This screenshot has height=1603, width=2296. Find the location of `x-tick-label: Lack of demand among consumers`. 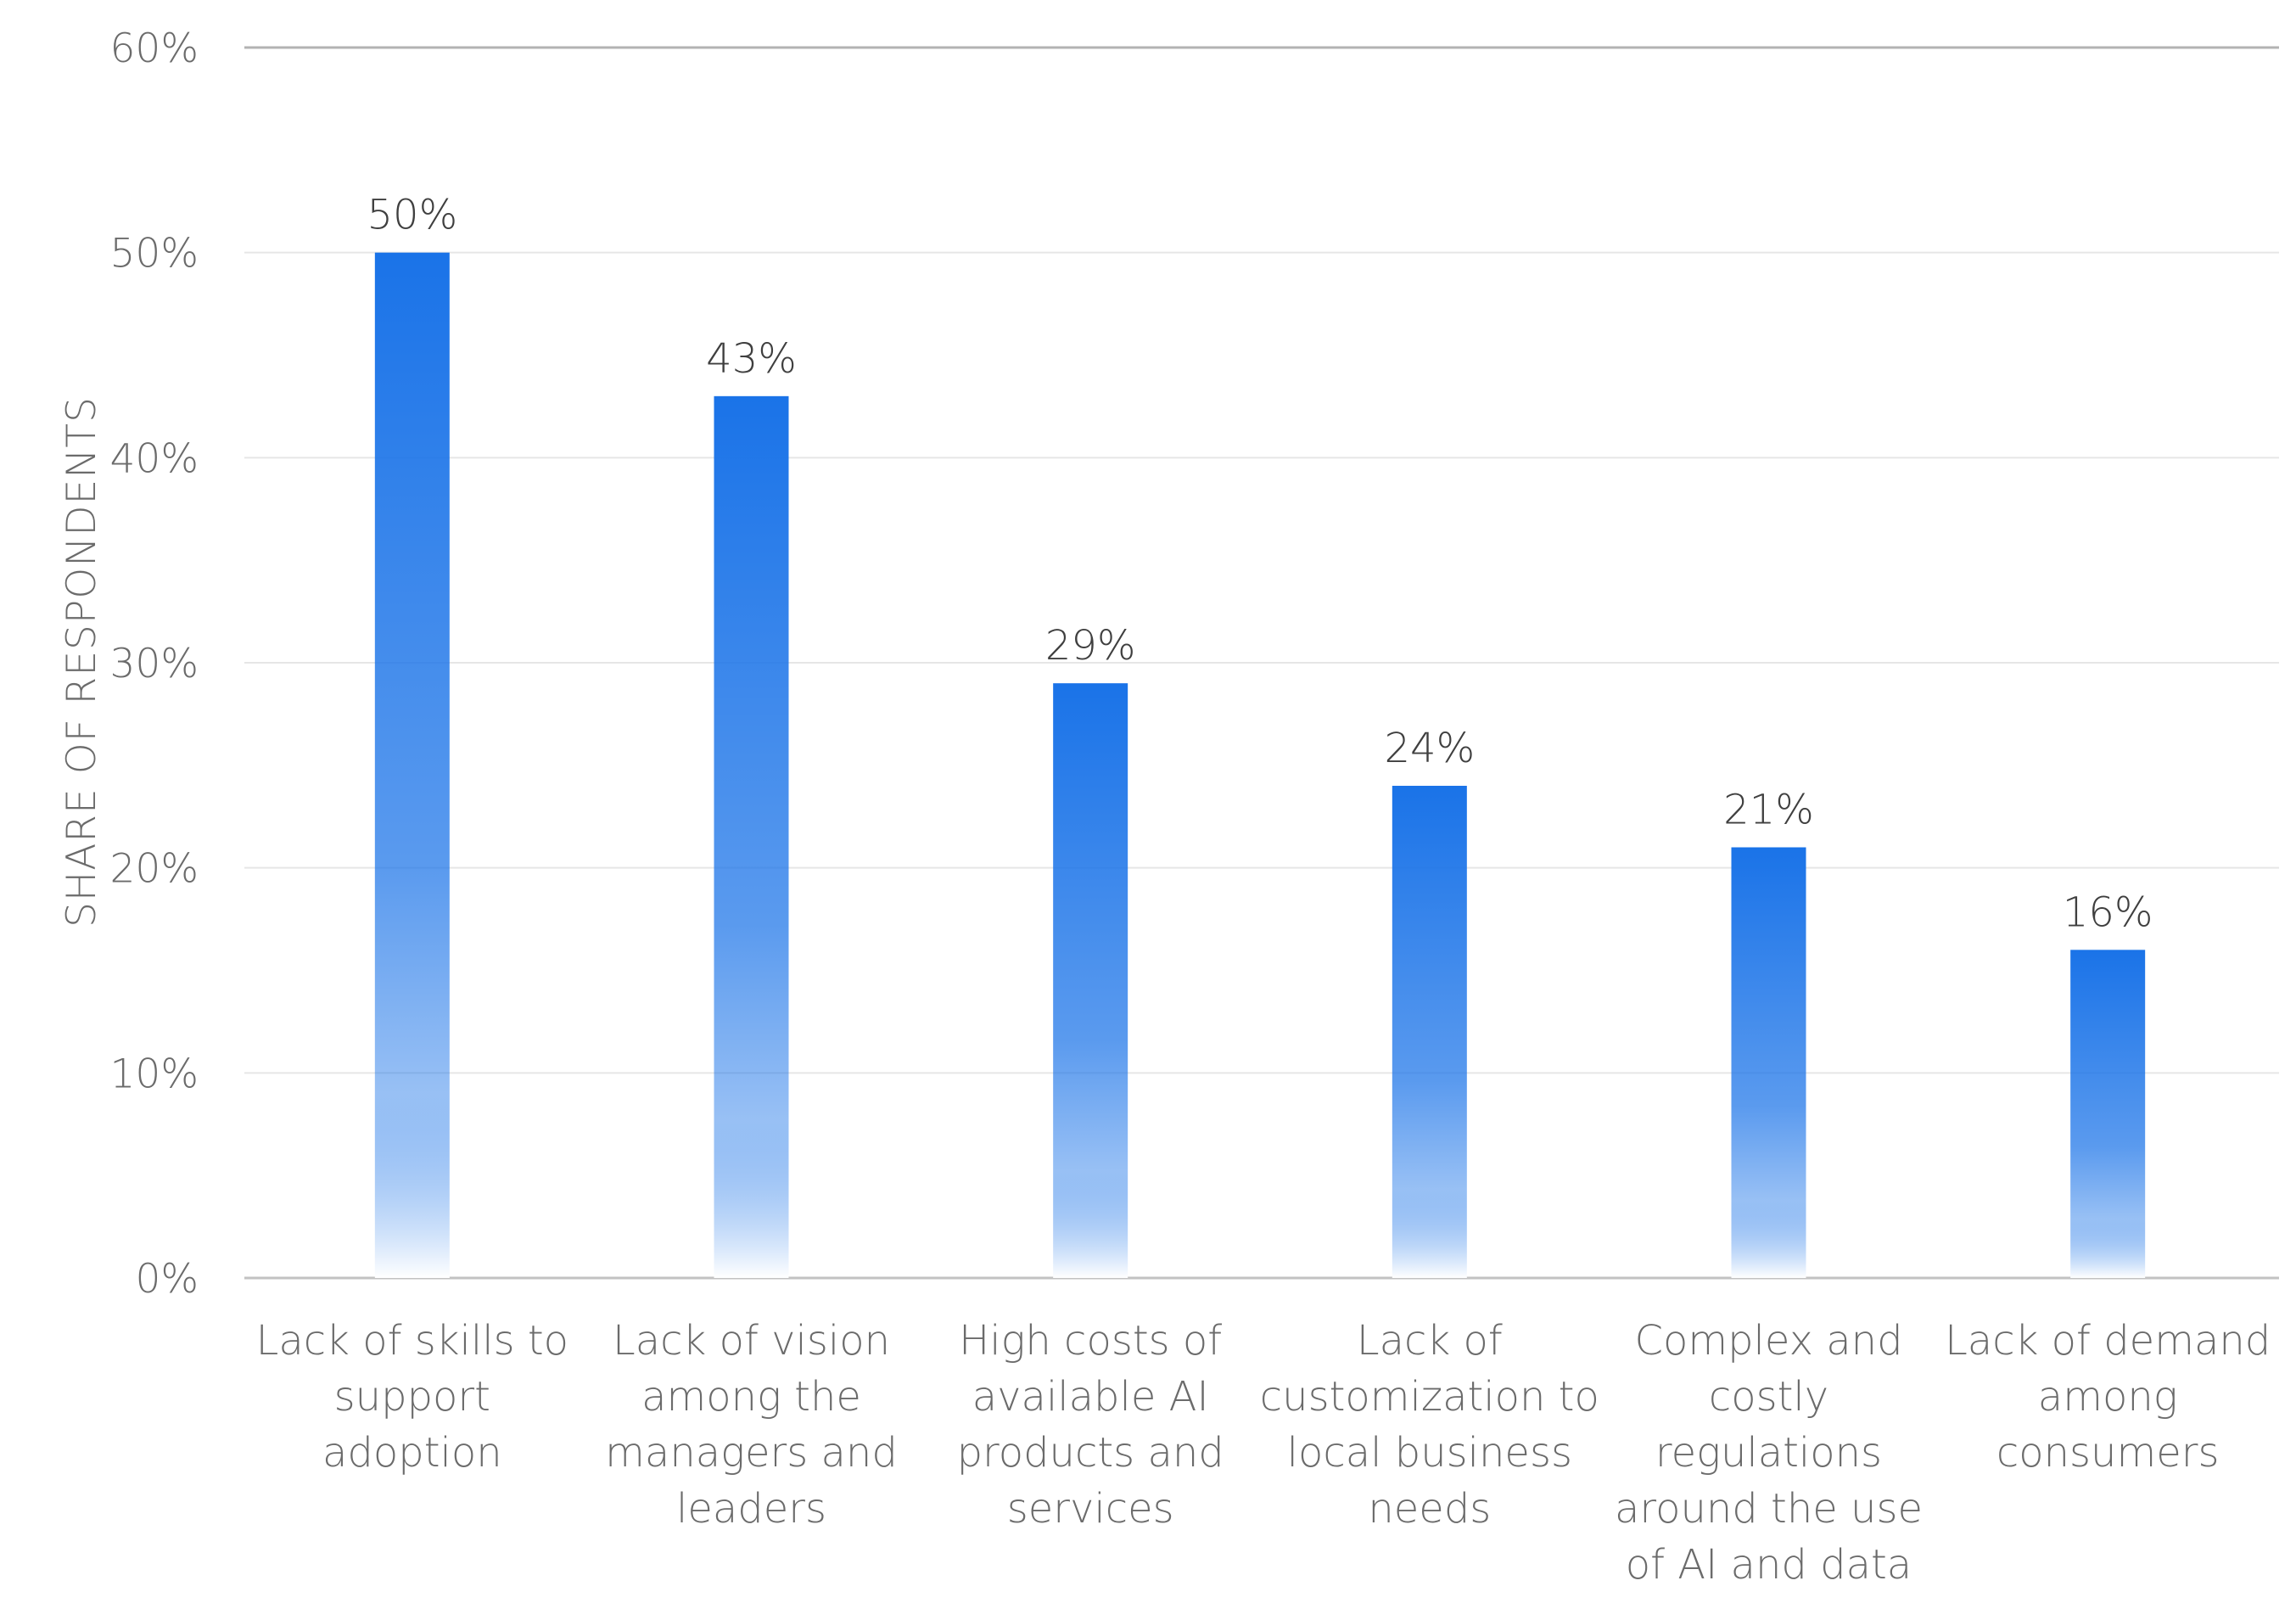

x-tick-label: Lack of demand among consumers is located at coordinates (2108, 1397).